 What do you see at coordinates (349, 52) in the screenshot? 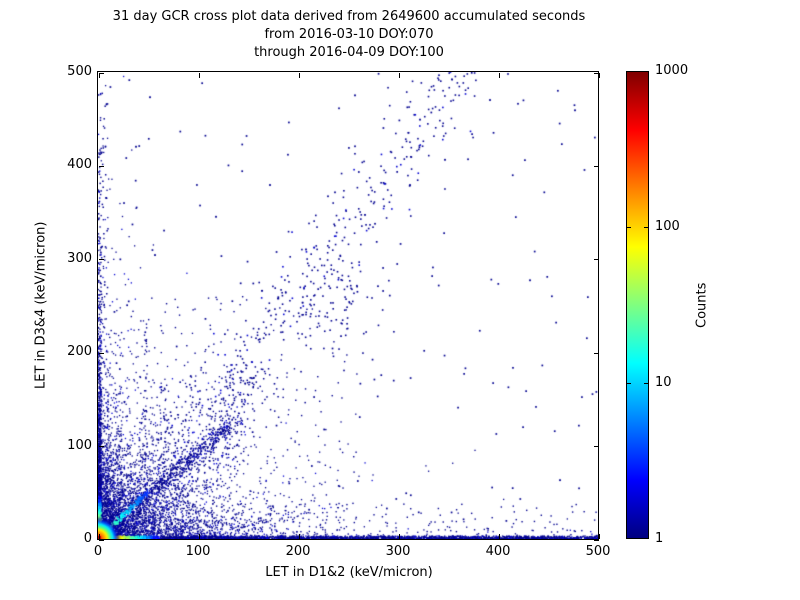
I see `title-line-3: through 2016-04-09 DOY:100` at bounding box center [349, 52].